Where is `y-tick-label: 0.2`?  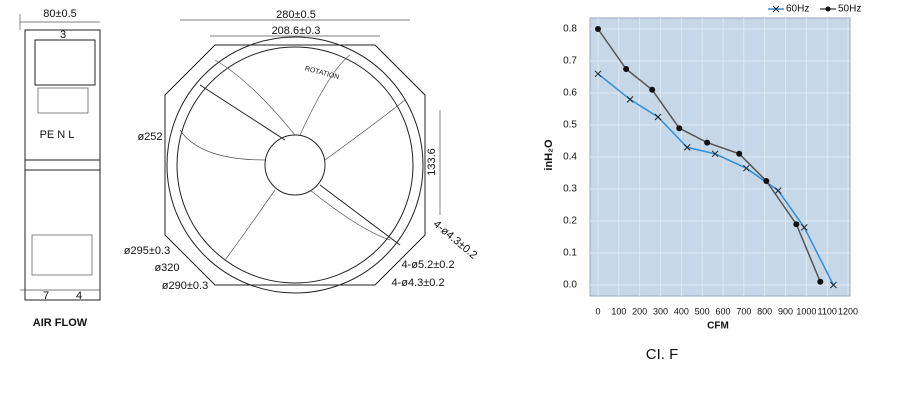
y-tick-label: 0.2 is located at coordinates (570, 221).